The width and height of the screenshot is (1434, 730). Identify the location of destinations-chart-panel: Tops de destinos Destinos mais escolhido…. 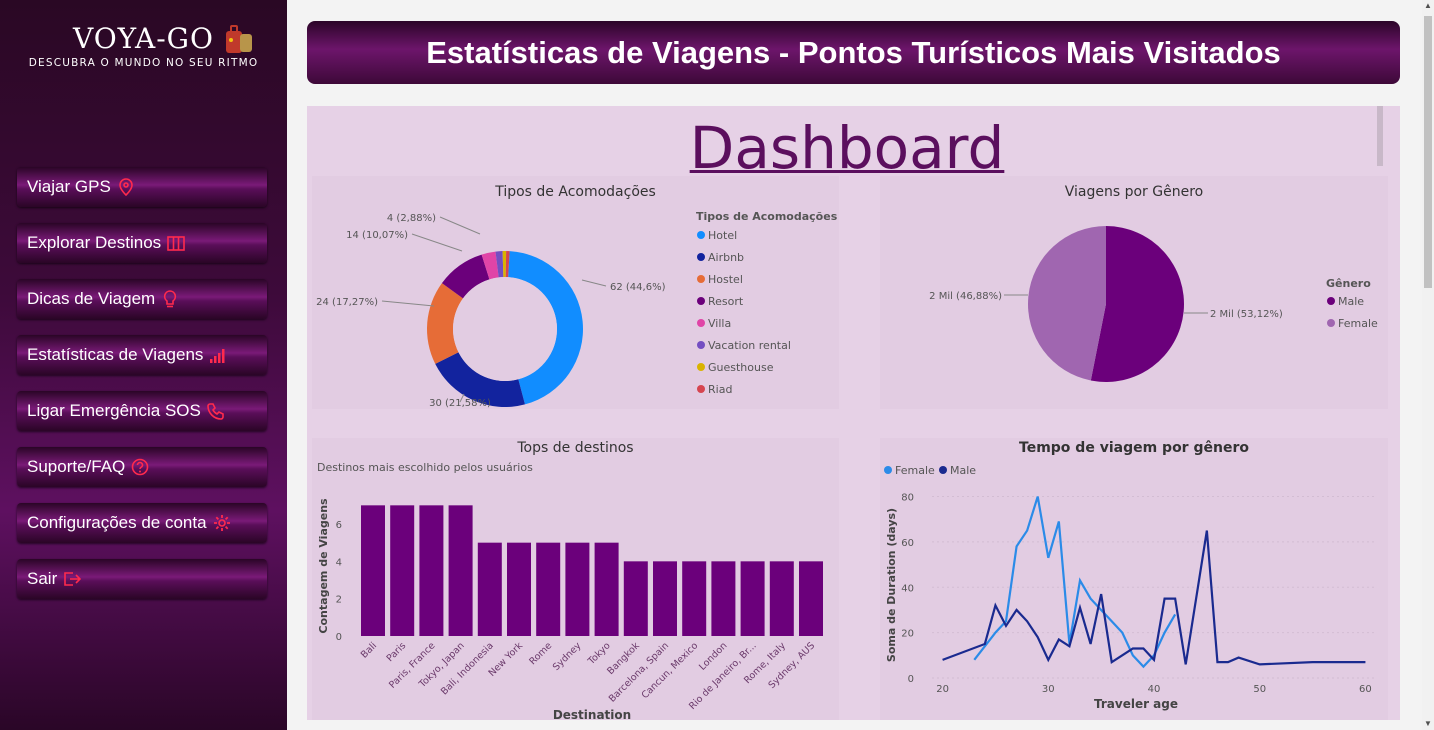
(575, 579).